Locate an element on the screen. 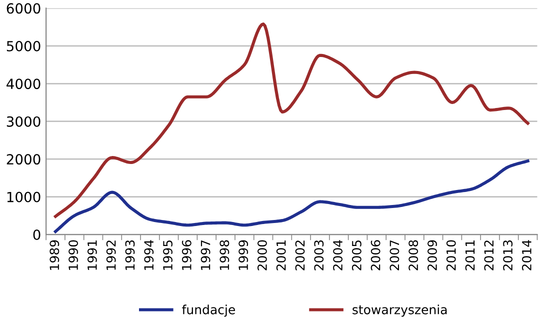 The image size is (555, 328). x-tick-label: 1990 is located at coordinates (73, 255).